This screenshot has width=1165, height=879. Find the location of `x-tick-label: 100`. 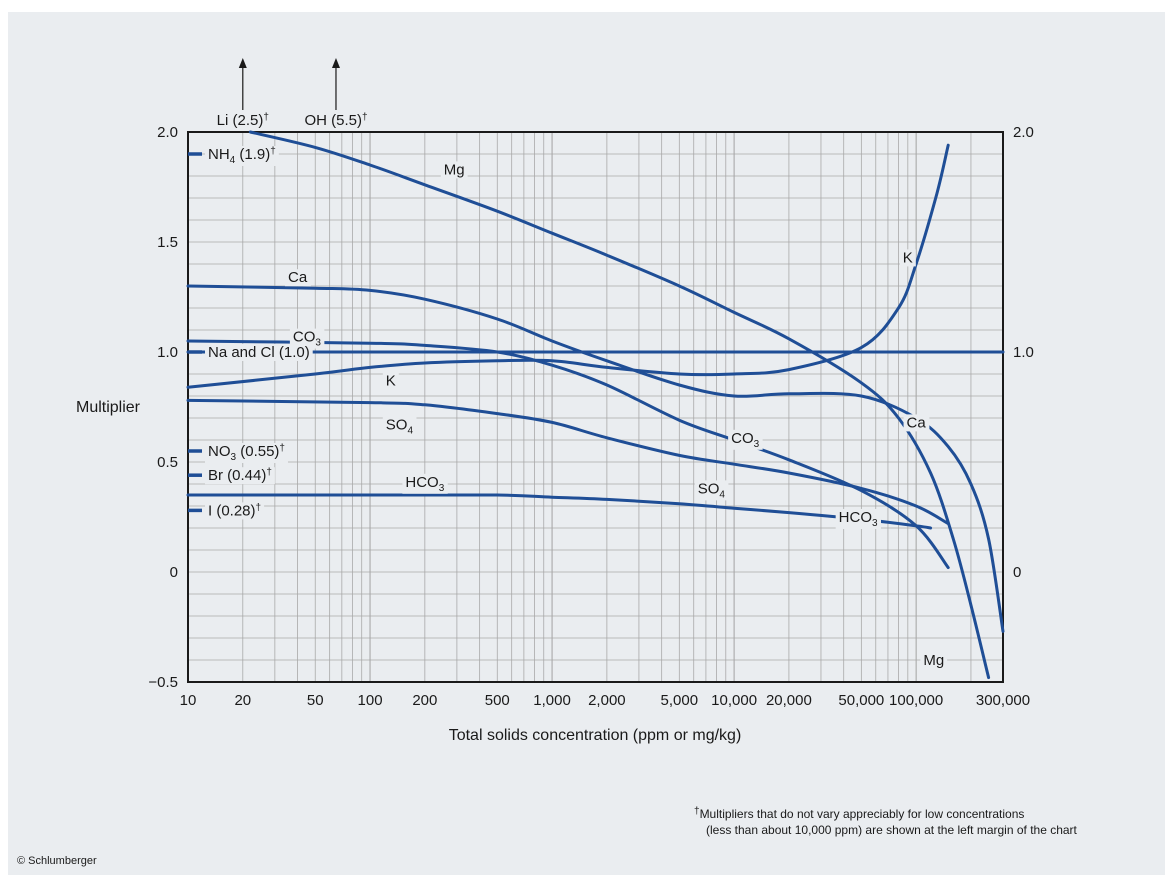

x-tick-label: 100 is located at coordinates (370, 700).